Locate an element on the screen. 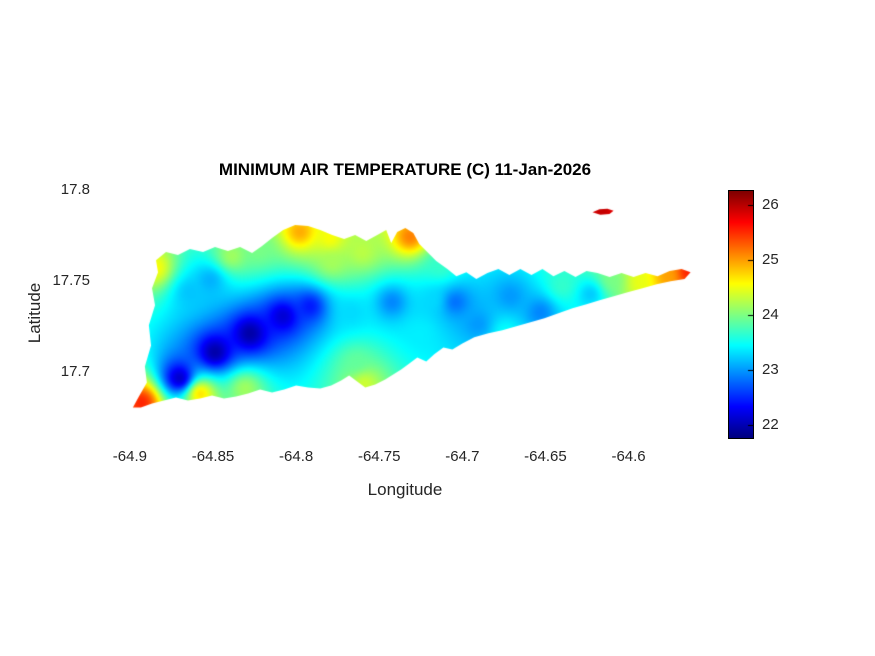  x-tick-label: -64.65 is located at coordinates (545, 456).